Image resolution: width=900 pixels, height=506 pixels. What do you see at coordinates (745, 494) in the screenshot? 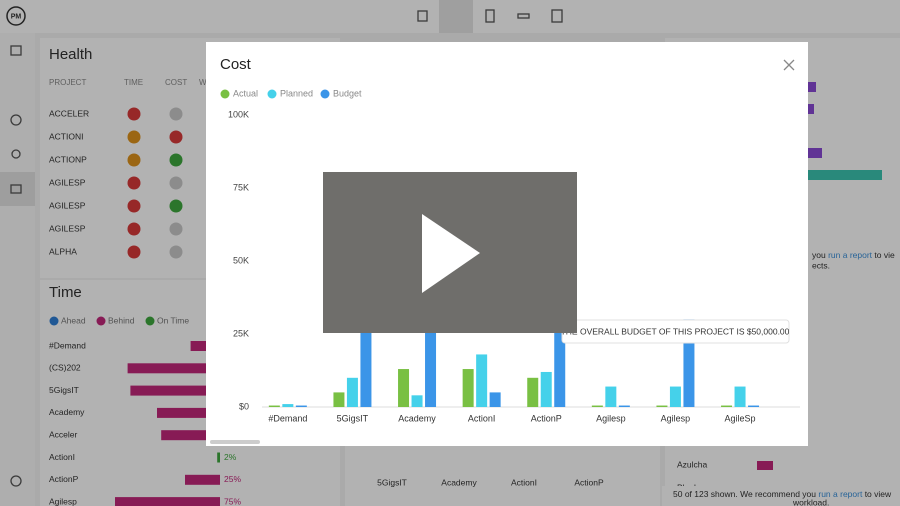
I see `notice-text: 50 of 123 shown. We recommend you` at bounding box center [745, 494].